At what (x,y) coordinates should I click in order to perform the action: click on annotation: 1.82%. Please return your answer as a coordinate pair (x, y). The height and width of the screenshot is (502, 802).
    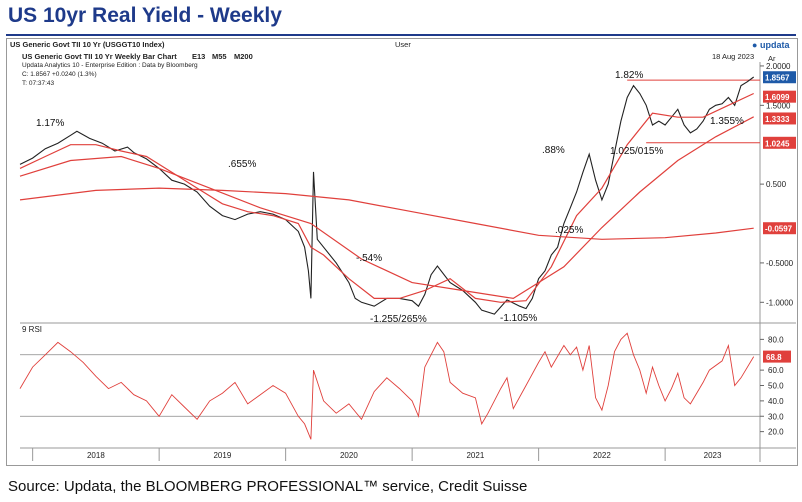
    Looking at the image, I should click on (629, 75).